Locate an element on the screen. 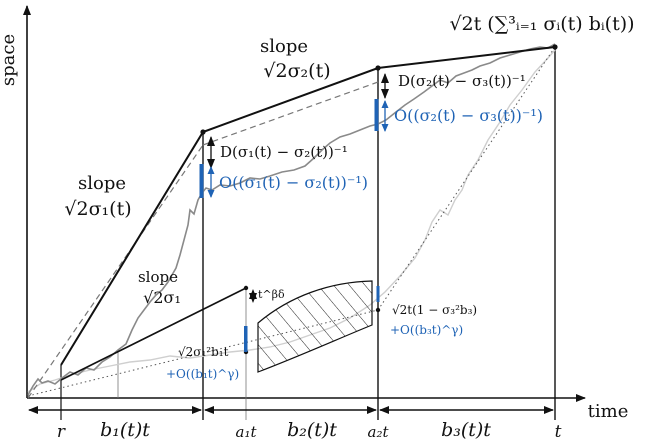 This screenshot has height=440, width=653. small-slope-line is located at coordinates (153, 334).